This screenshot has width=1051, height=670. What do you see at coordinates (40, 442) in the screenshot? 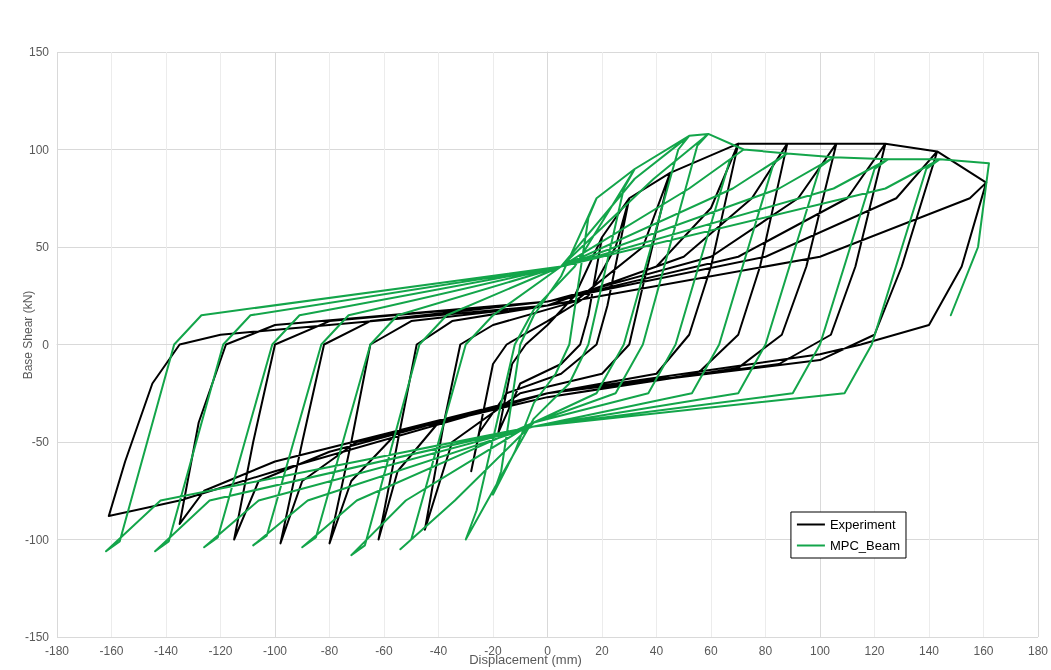
I see `y-tick-label: -50` at bounding box center [40, 442].